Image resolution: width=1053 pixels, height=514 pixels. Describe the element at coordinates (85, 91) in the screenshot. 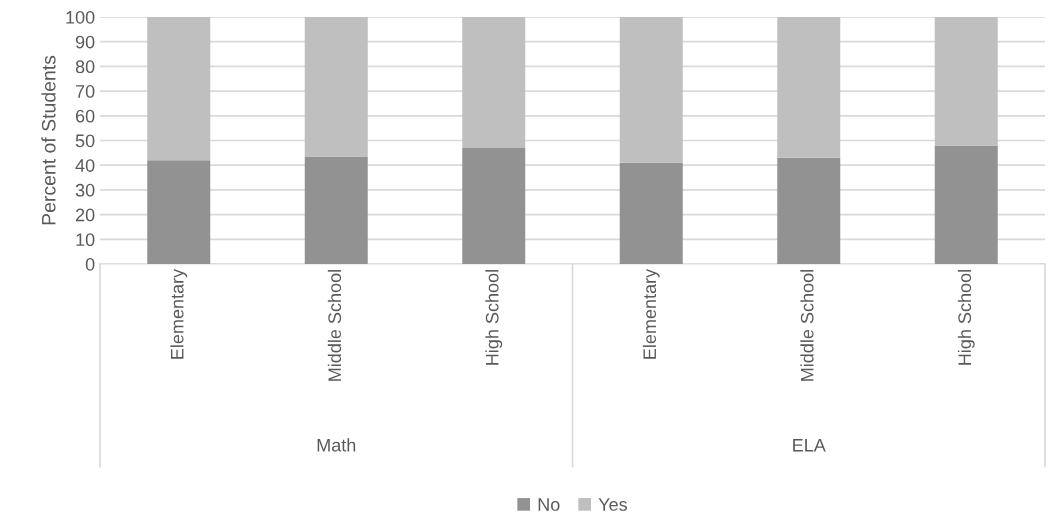

I see `y-tick-label: 70` at that location.